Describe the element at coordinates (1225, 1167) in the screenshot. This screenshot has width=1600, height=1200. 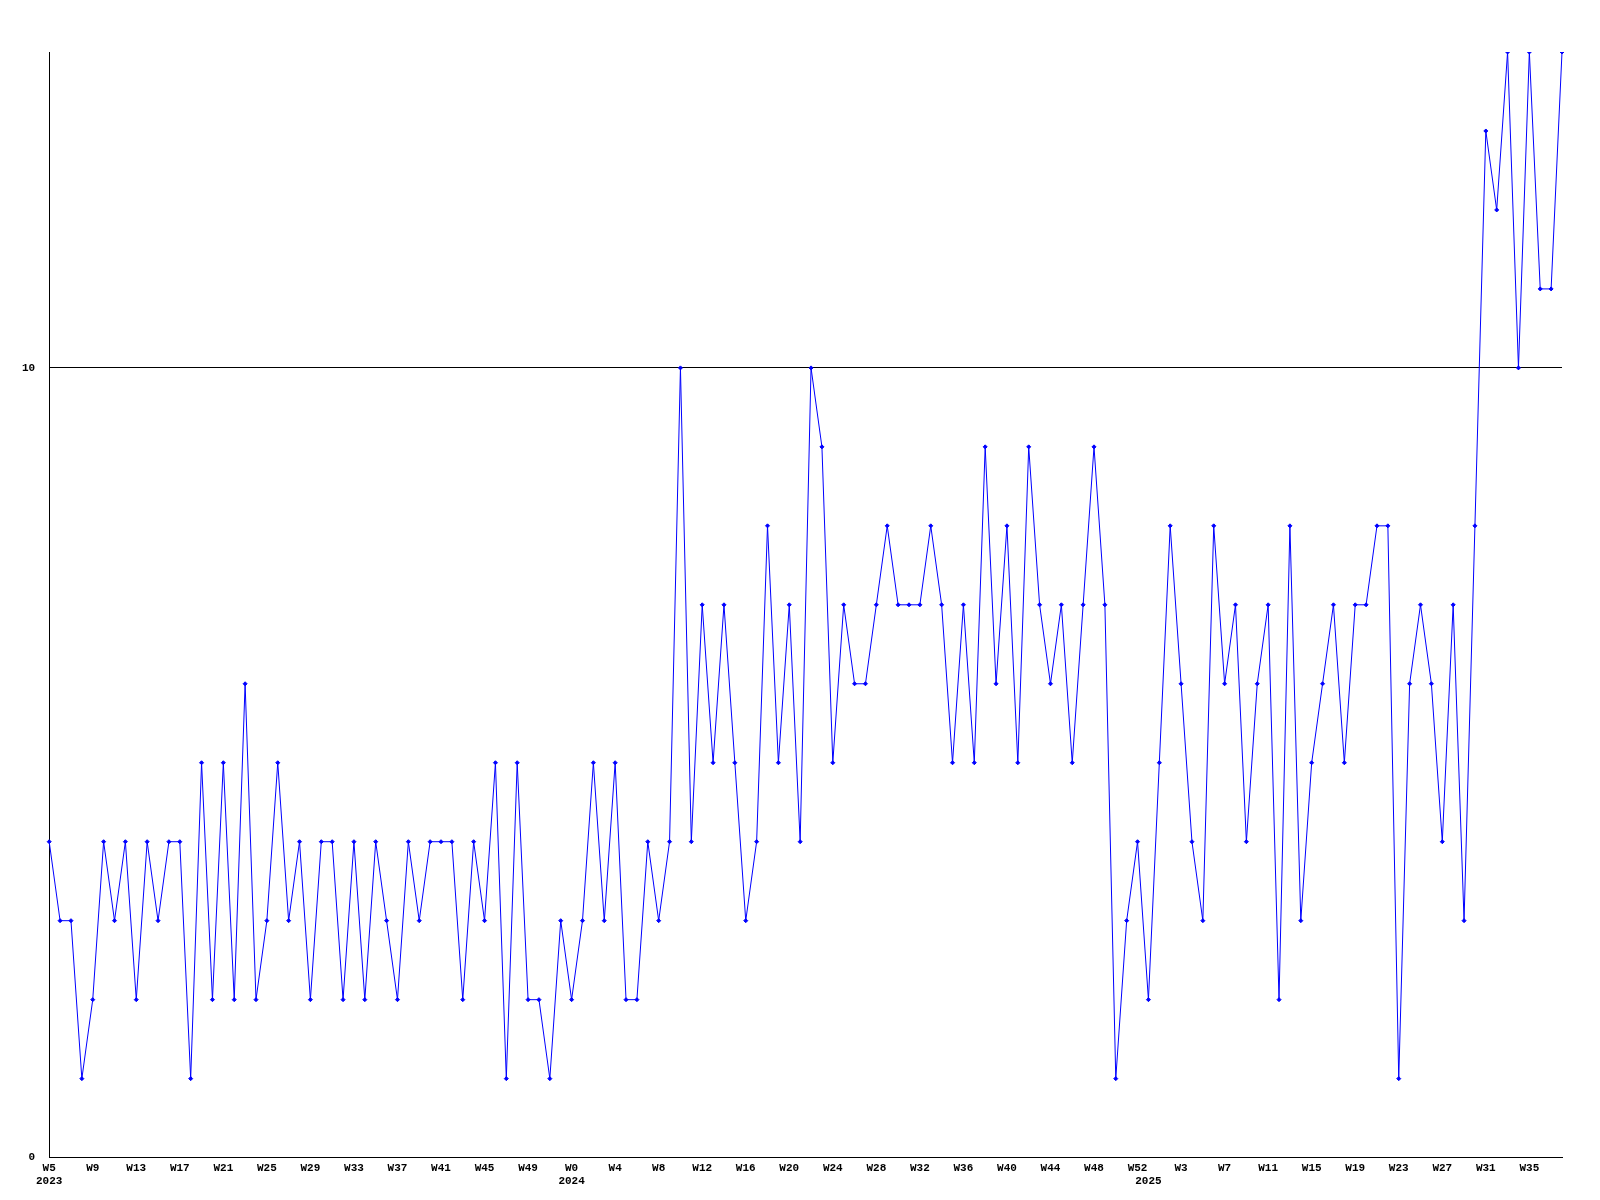
I see `x-tick-label: W7` at that location.